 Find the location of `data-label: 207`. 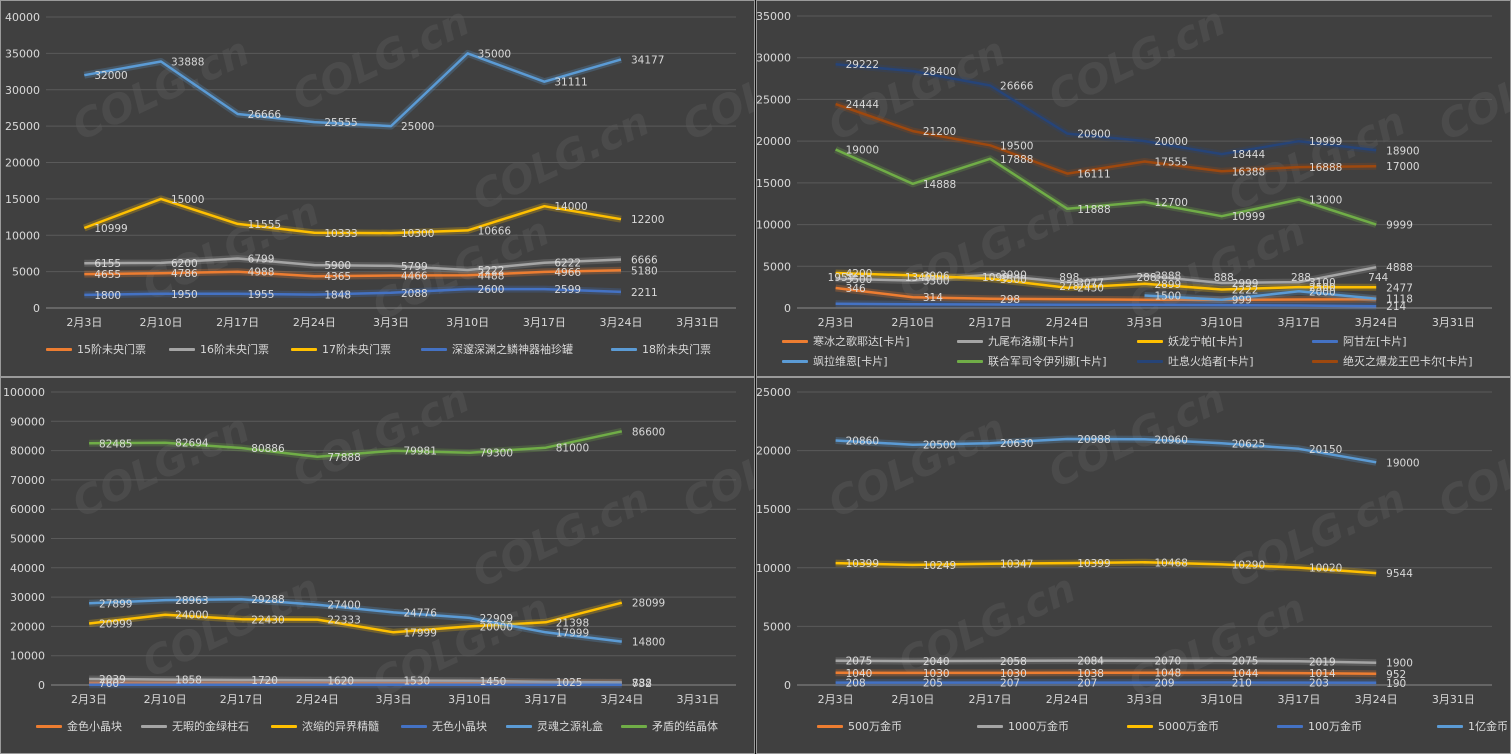

data-label: 207 is located at coordinates (1087, 684).